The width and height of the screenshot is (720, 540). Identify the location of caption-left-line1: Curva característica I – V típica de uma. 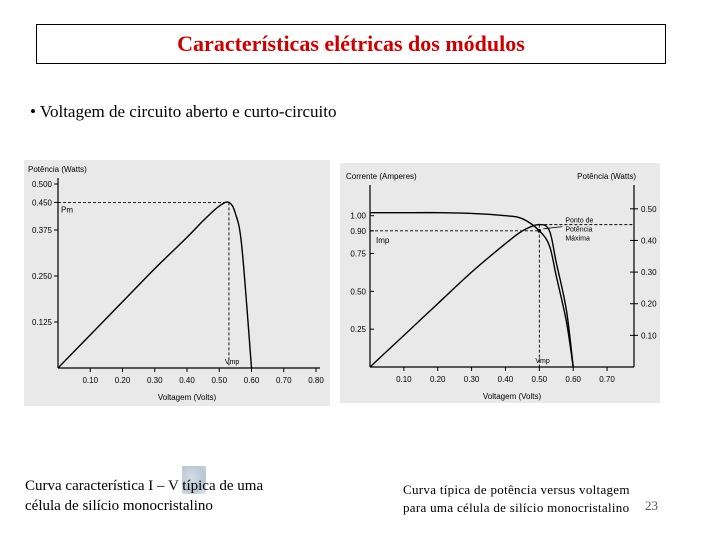
(144, 486).